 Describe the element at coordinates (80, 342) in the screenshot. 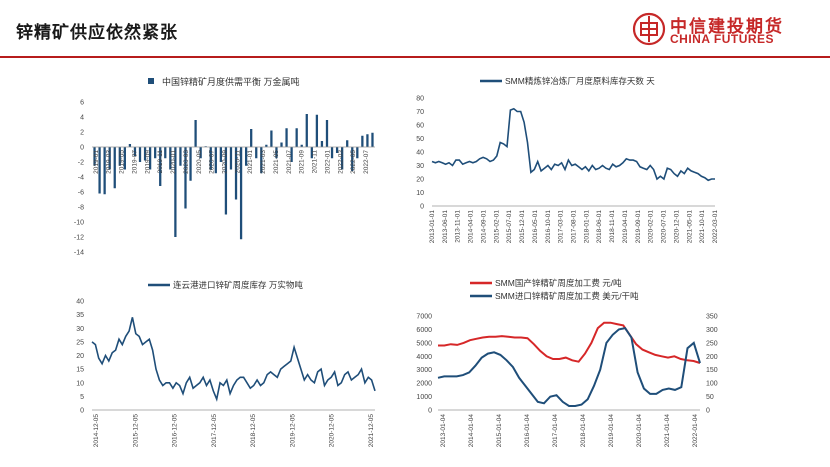

I see `y-tick-label: 25` at that location.